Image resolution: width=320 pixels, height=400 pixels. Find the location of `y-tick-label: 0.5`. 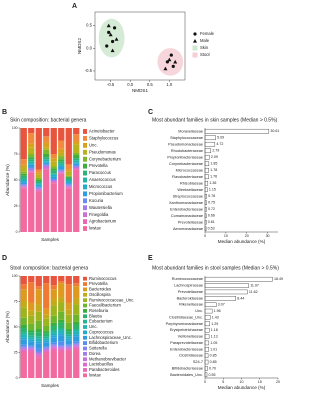

y-tick-label: 0.5 is located at coordinates (89, 25).